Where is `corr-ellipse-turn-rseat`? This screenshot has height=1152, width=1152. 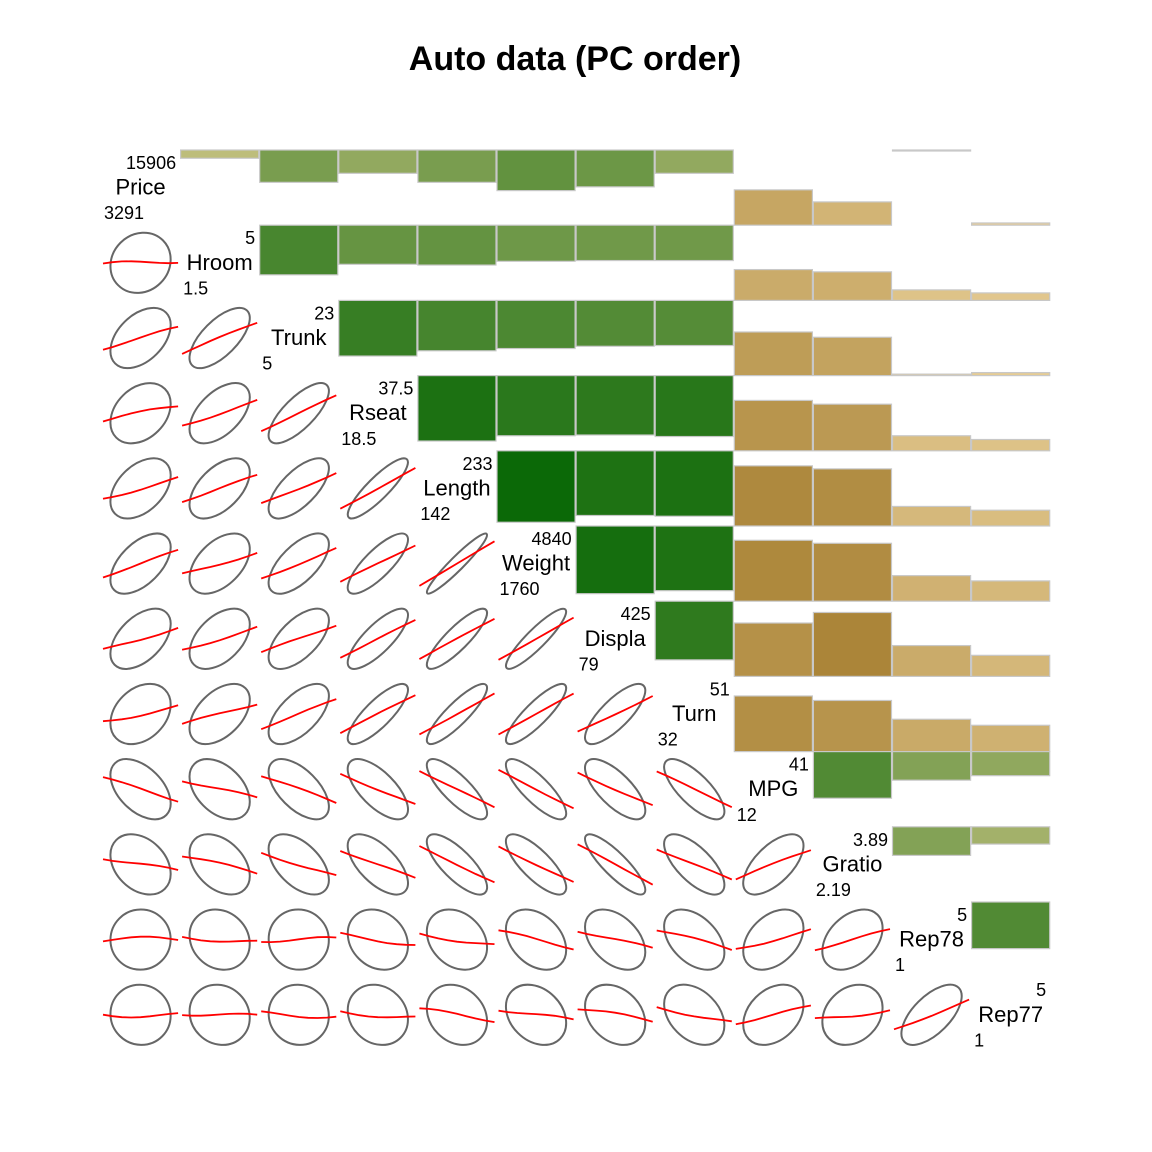
corr-ellipse-turn-rseat is located at coordinates (377, 714).